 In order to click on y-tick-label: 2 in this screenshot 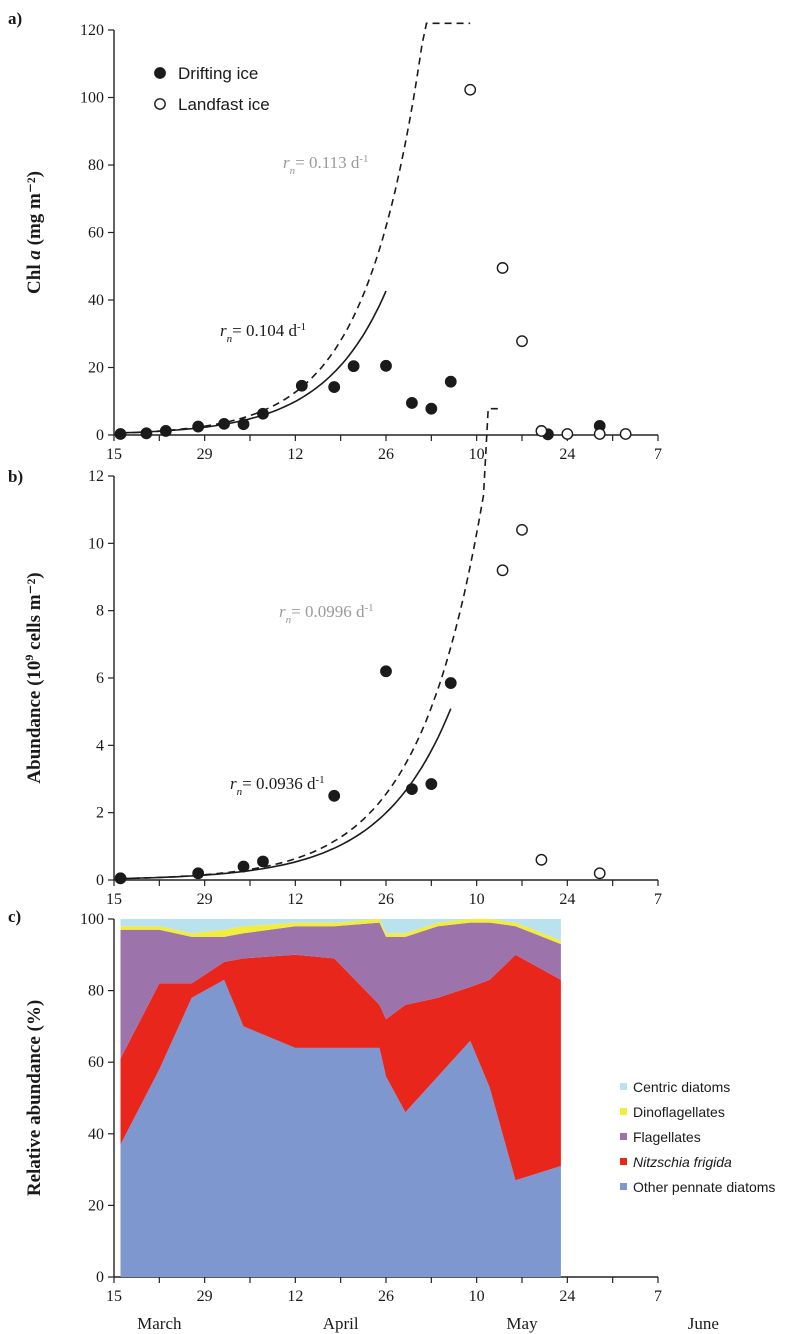, I will do `click(100, 813)`.